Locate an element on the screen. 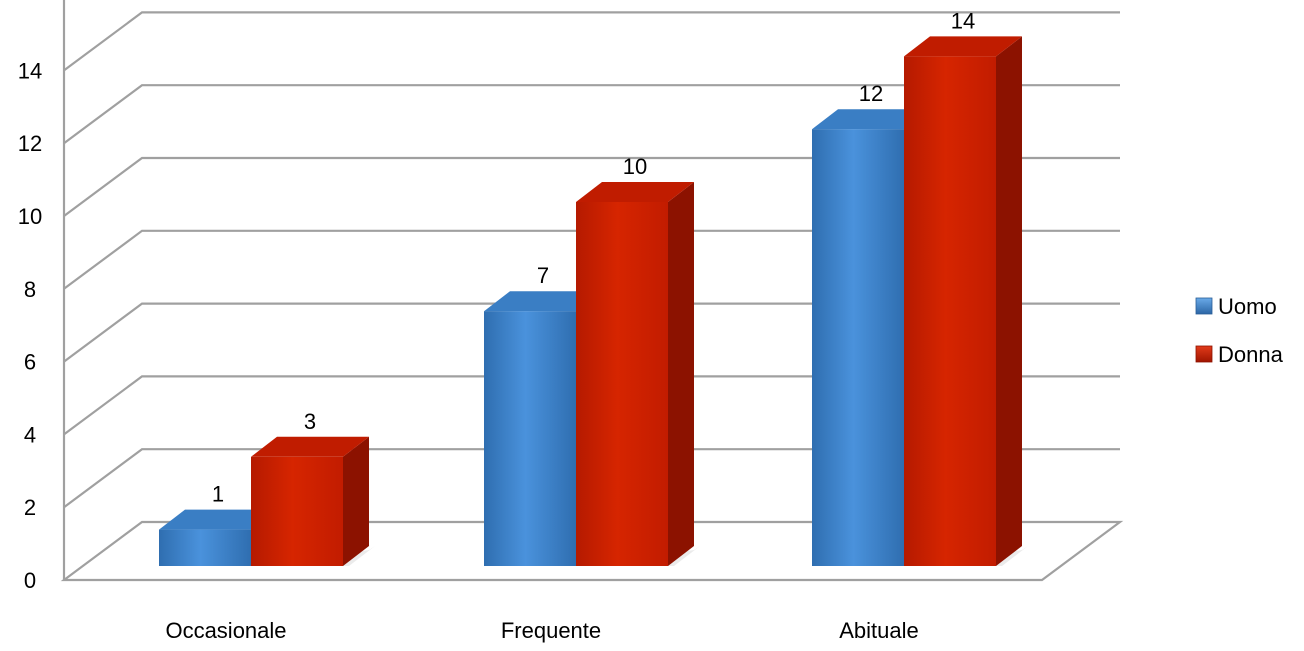 Image resolution: width=1304 pixels, height=651 pixels. y-axis-ticks: 0 2 4 6 8 10 12 14 is located at coordinates (30, 325).